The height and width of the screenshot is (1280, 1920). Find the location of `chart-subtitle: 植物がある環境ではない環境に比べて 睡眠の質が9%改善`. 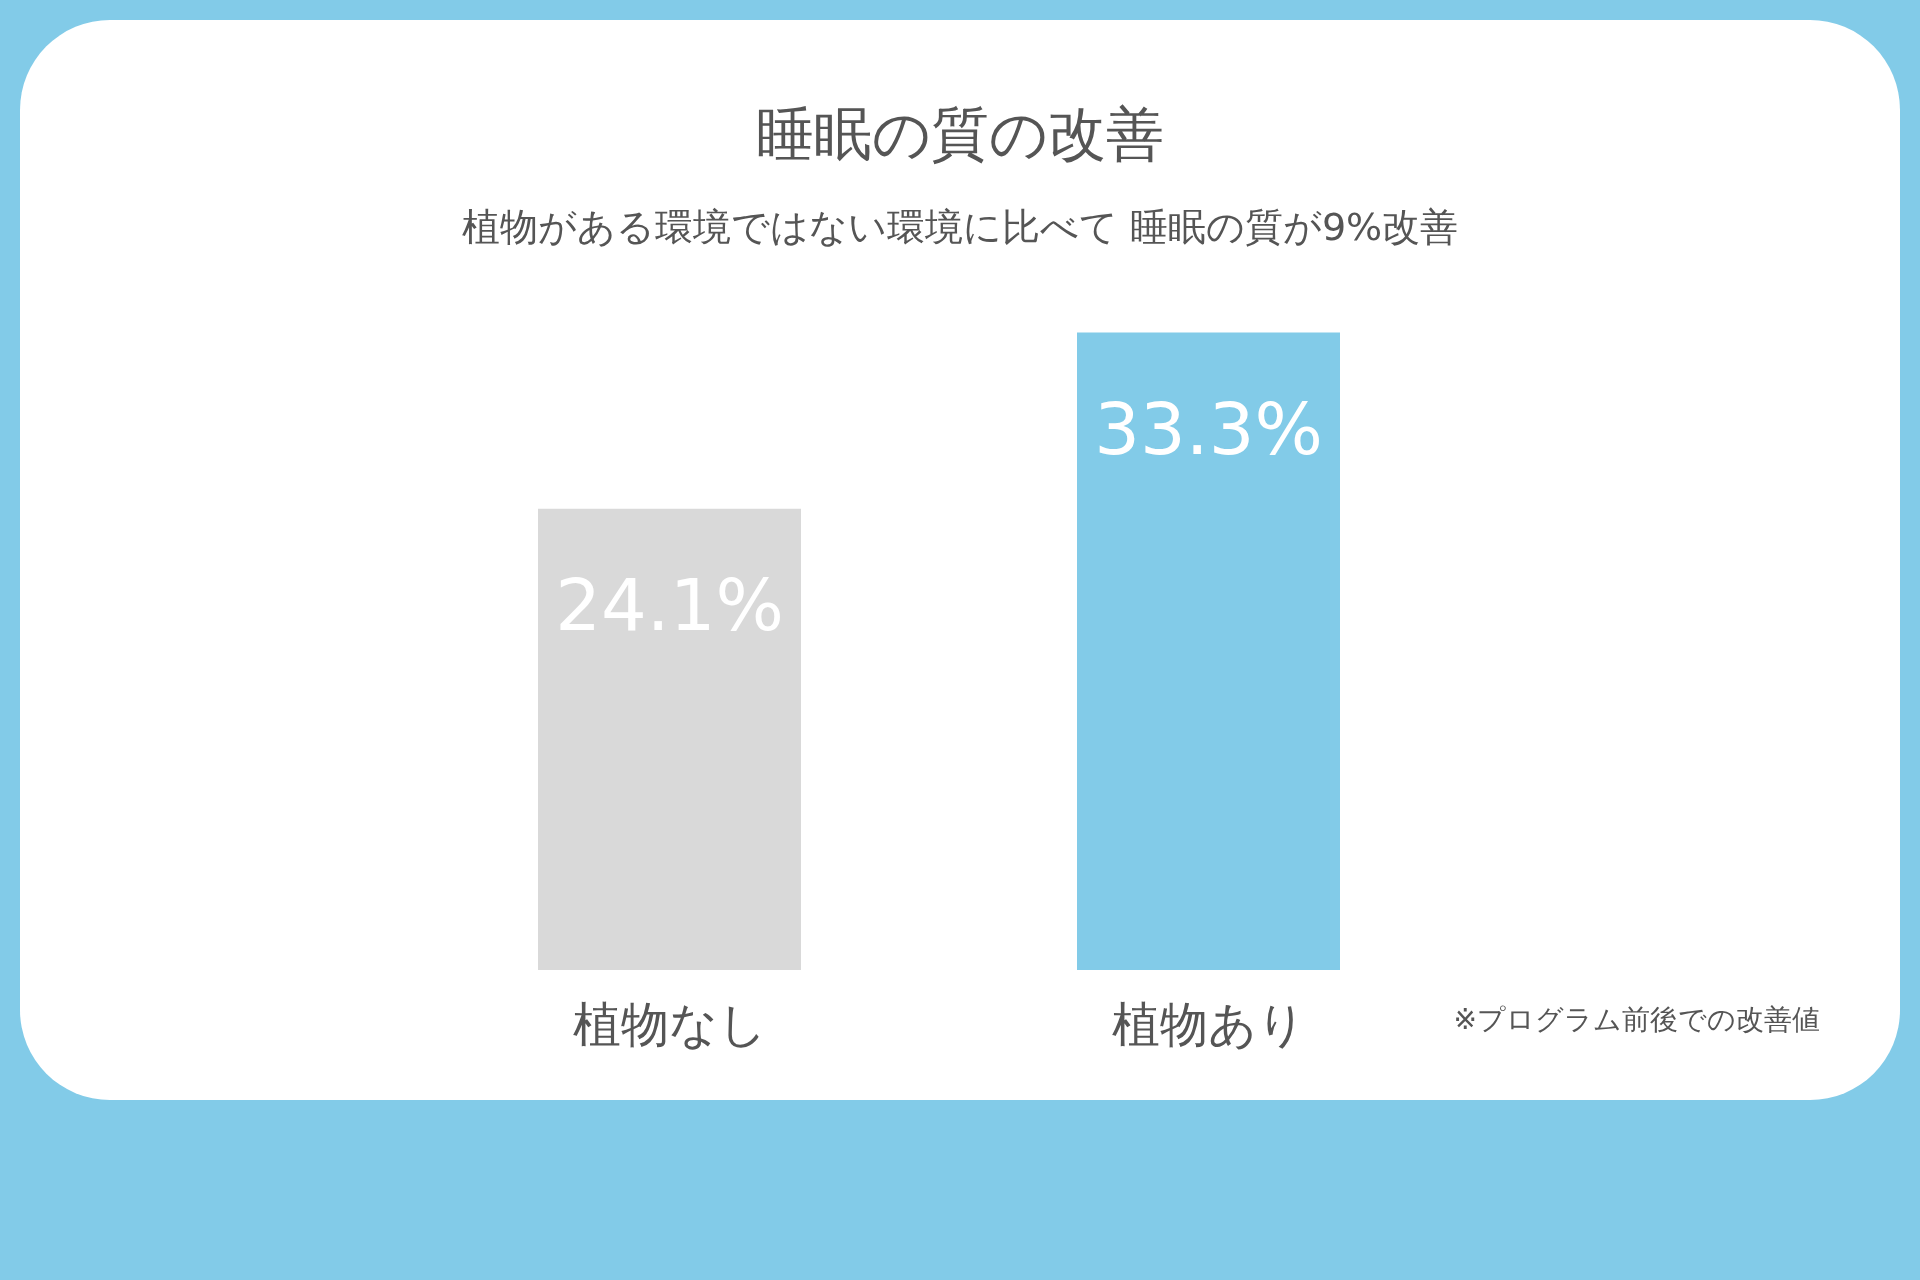

chart-subtitle: 植物がある環境ではない環境に比べて 睡眠の質が9%改善 is located at coordinates (960, 227).